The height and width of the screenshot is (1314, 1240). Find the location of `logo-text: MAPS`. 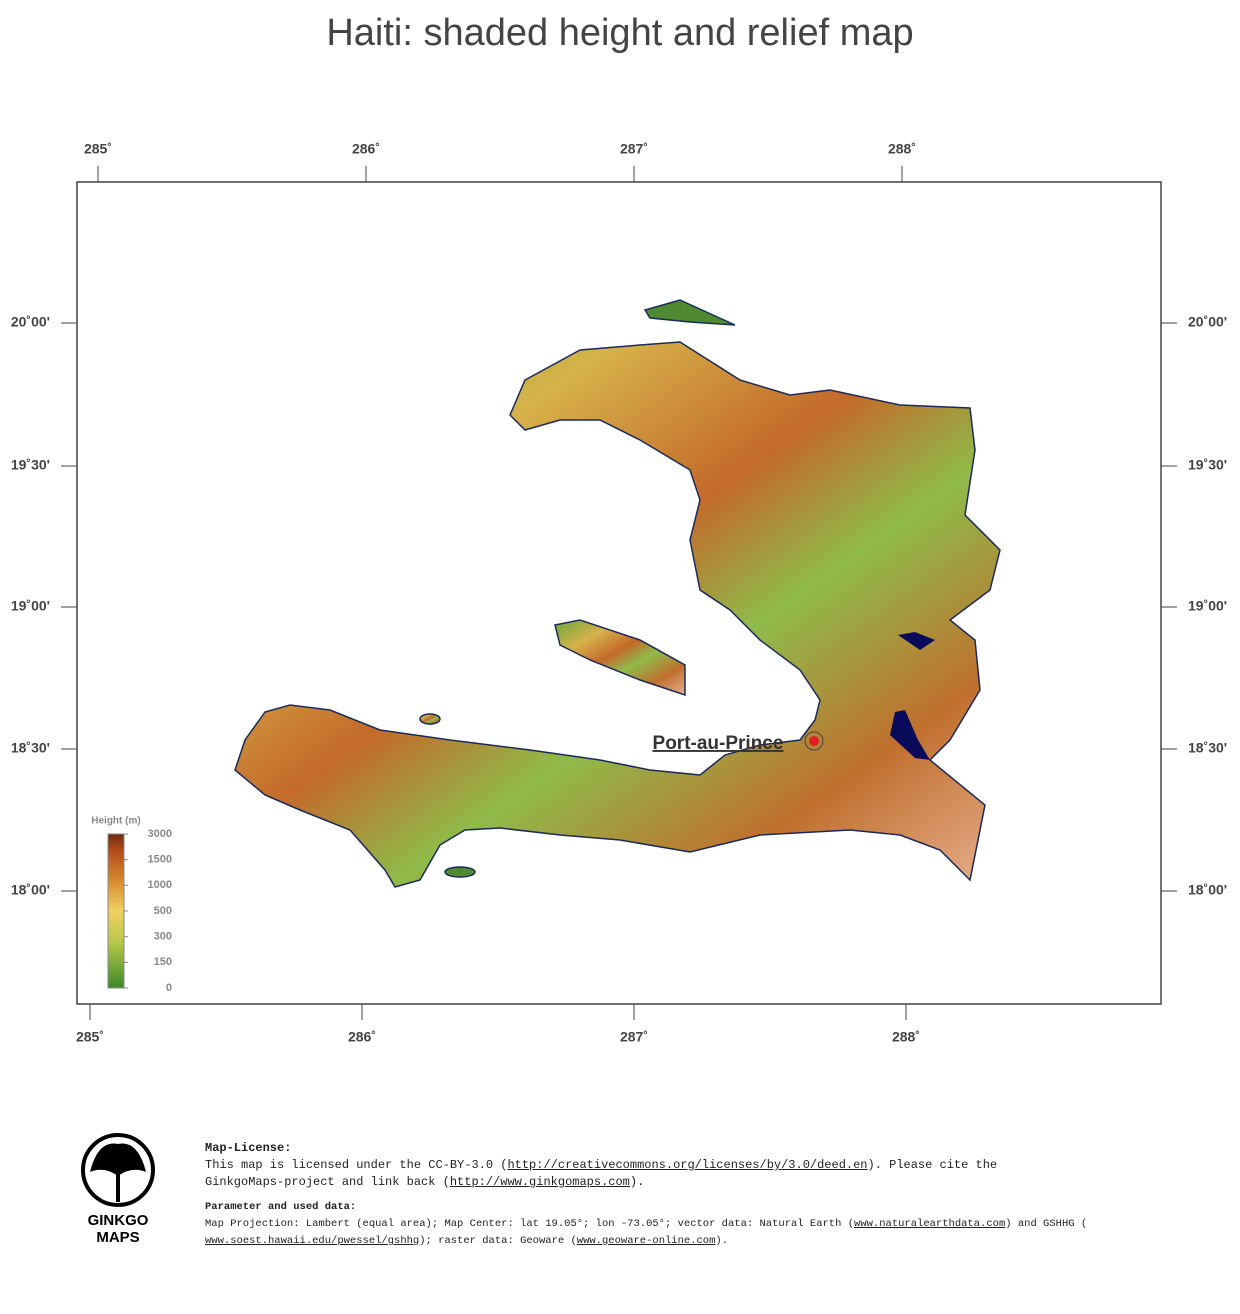

logo-text: MAPS is located at coordinates (117, 1237).